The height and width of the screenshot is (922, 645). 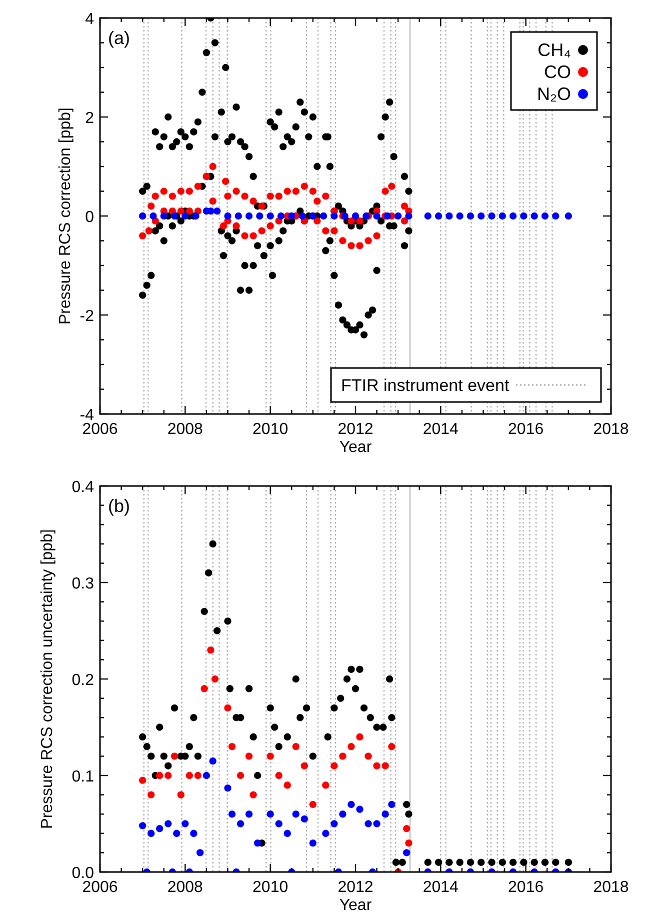 I want to click on y-tick-label: 0.4, so click(x=83, y=487).